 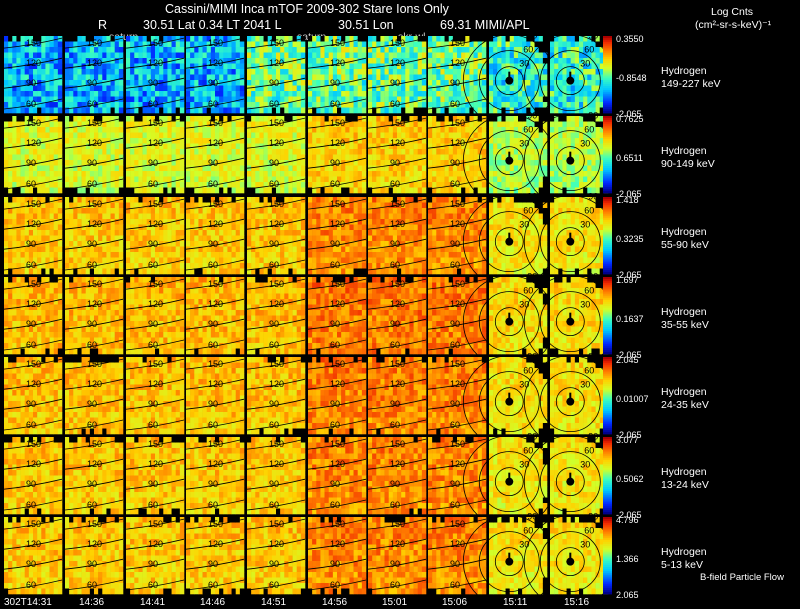 I want to click on contour-label: 150, so click(x=33, y=123).